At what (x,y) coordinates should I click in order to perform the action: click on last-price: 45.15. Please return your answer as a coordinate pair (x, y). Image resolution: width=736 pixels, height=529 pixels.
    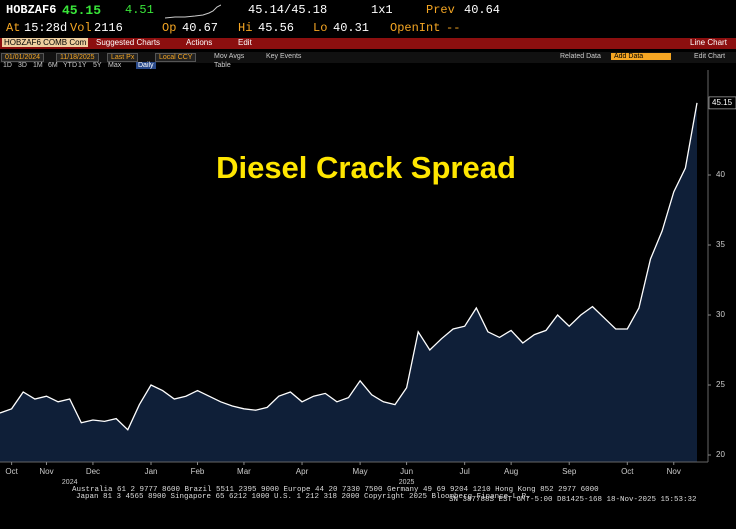
    Looking at the image, I should click on (82, 10).